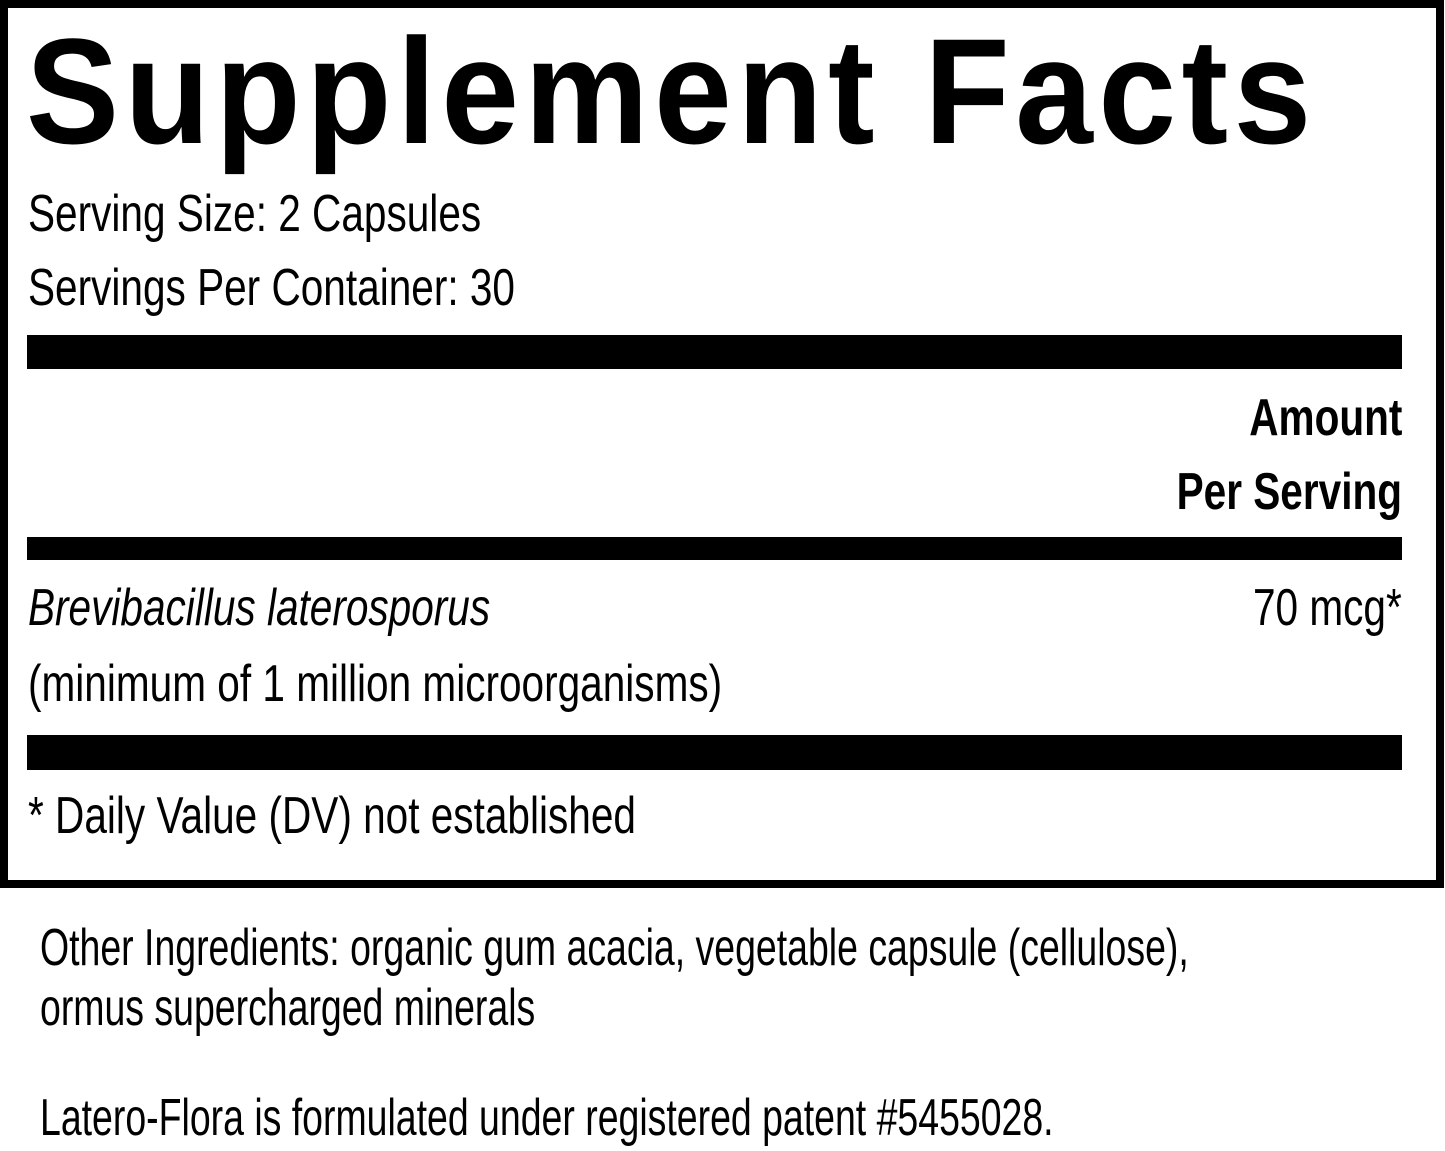 The height and width of the screenshot is (1151, 1445). Describe the element at coordinates (271, 288) in the screenshot. I see `servings-per-container: Servings Per Container: 30` at that location.